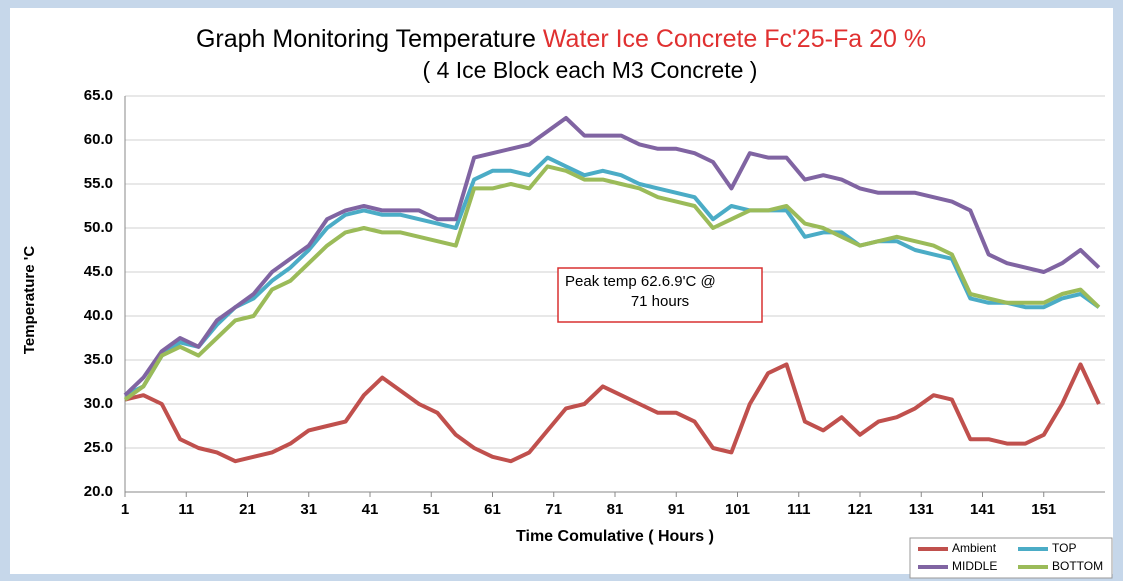  I want to click on annotation: Peak temp 62.6.9'C @, so click(640, 281).